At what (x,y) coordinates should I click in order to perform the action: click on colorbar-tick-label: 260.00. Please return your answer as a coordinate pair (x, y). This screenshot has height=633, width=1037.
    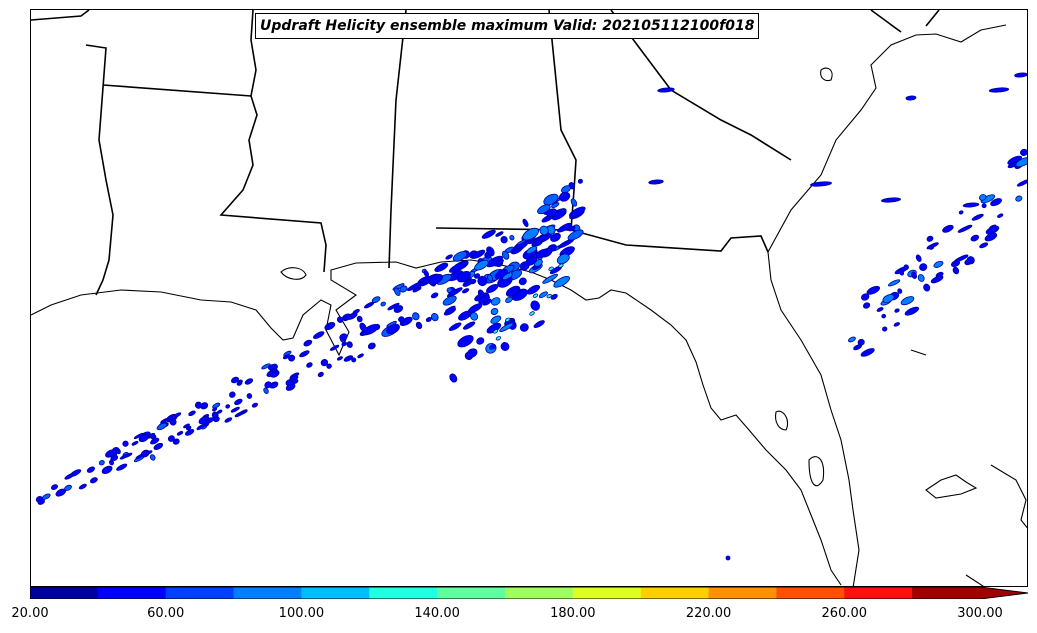
    Looking at the image, I should click on (844, 613).